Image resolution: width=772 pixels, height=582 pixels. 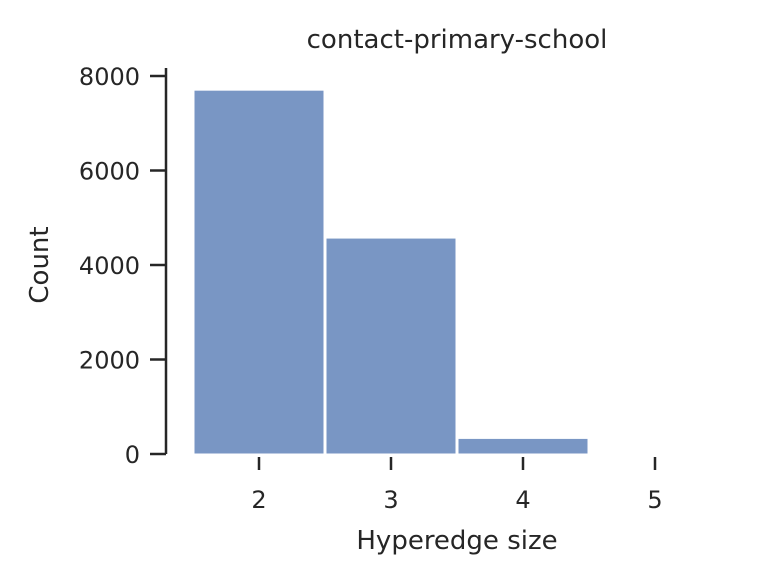 I want to click on chart-title: contact-primary-school, so click(x=457, y=40).